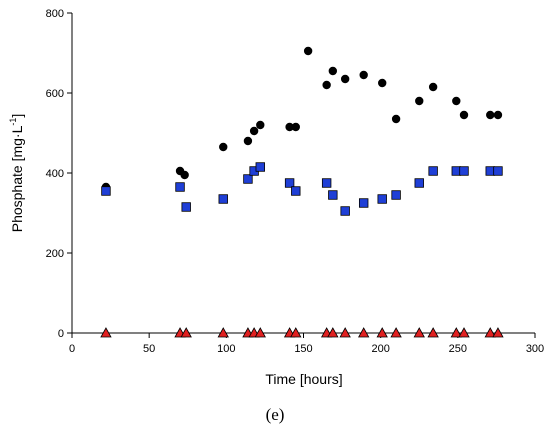 This screenshot has height=439, width=550. What do you see at coordinates (380, 349) in the screenshot?
I see `x-tick-label: 200` at bounding box center [380, 349].